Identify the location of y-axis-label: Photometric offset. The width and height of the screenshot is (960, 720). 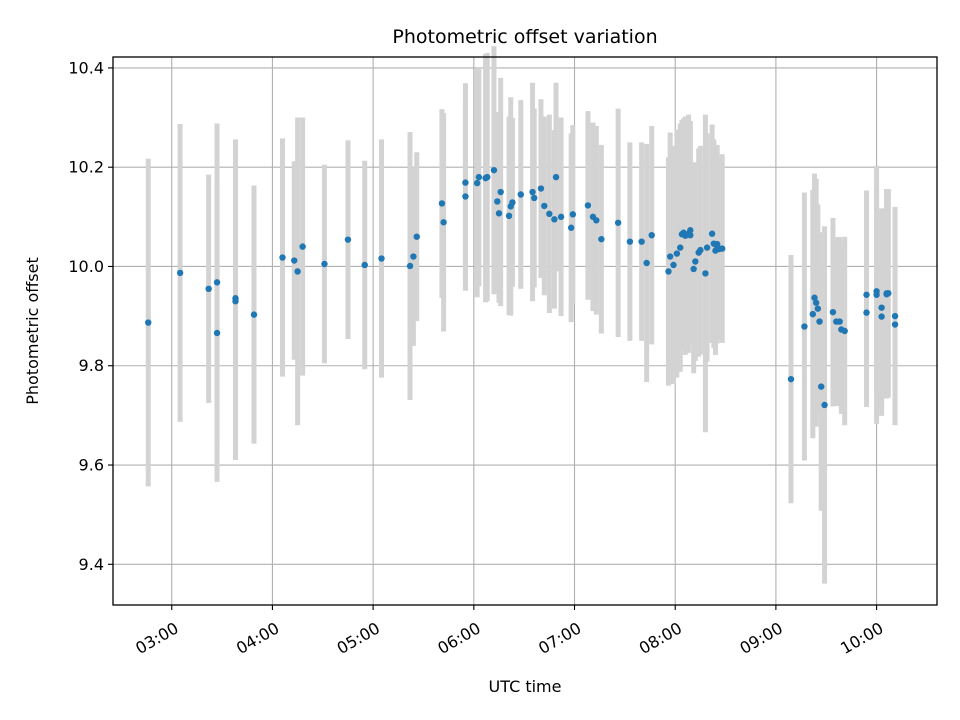
(32, 331).